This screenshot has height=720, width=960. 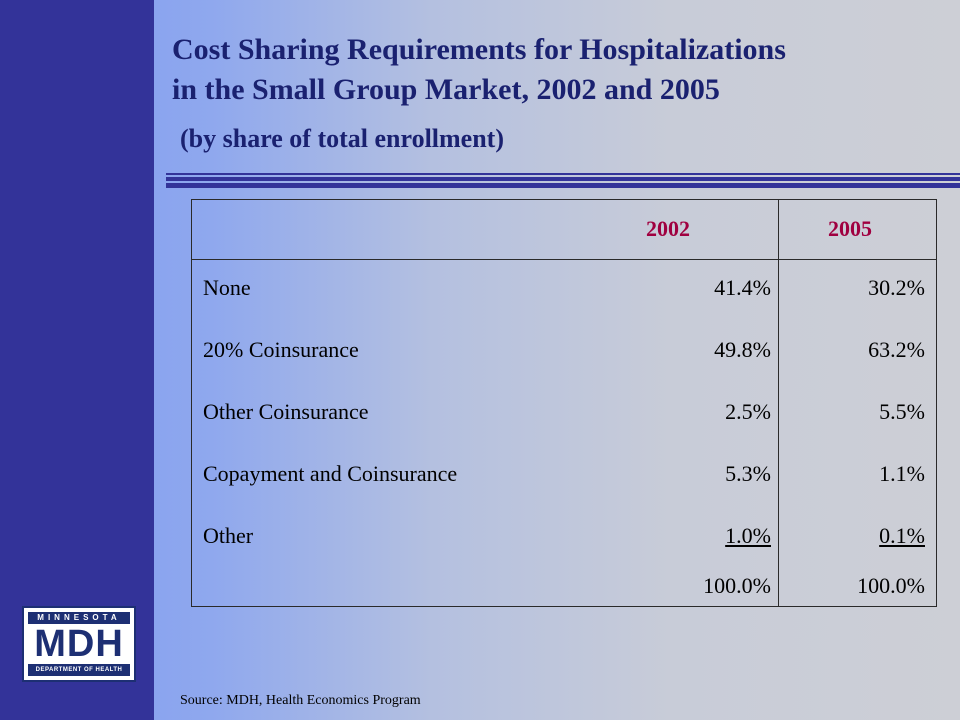 I want to click on table-header-divider, so click(x=564, y=259).